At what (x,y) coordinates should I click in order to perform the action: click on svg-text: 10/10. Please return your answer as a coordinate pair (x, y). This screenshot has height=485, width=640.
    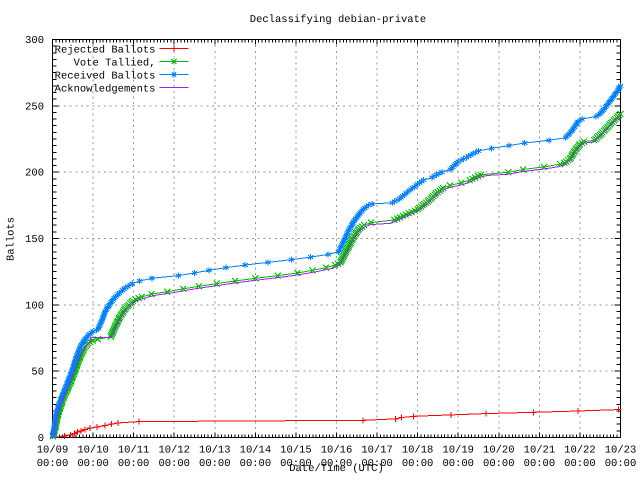
    Looking at the image, I should click on (93, 451).